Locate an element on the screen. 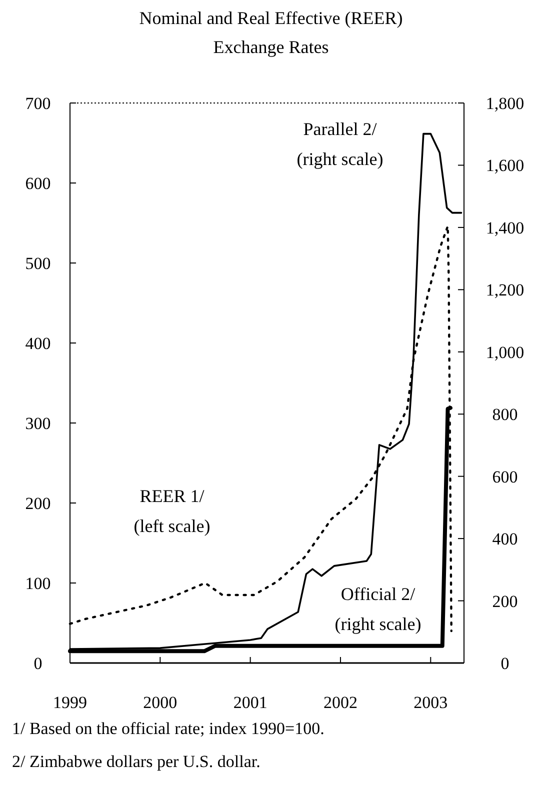 Image resolution: width=542 pixels, height=791 pixels. y-tick-label: 100 is located at coordinates (38, 583).